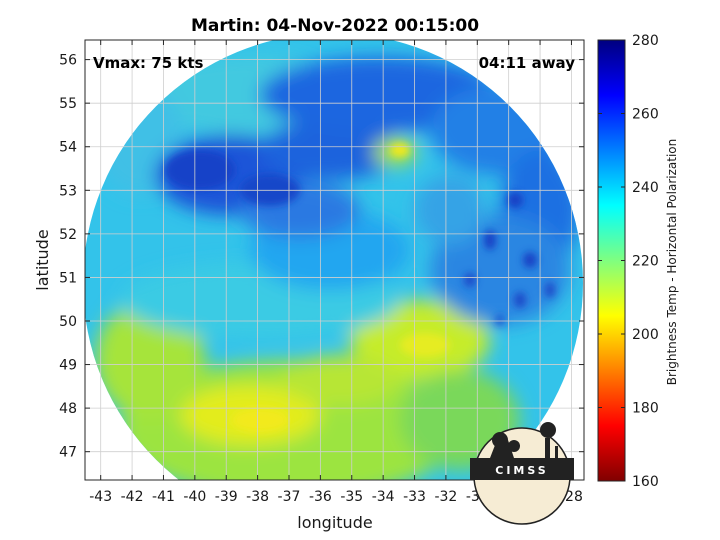  Describe the element at coordinates (645, 115) in the screenshot. I see `colorbar-tick-label: 260` at that location.